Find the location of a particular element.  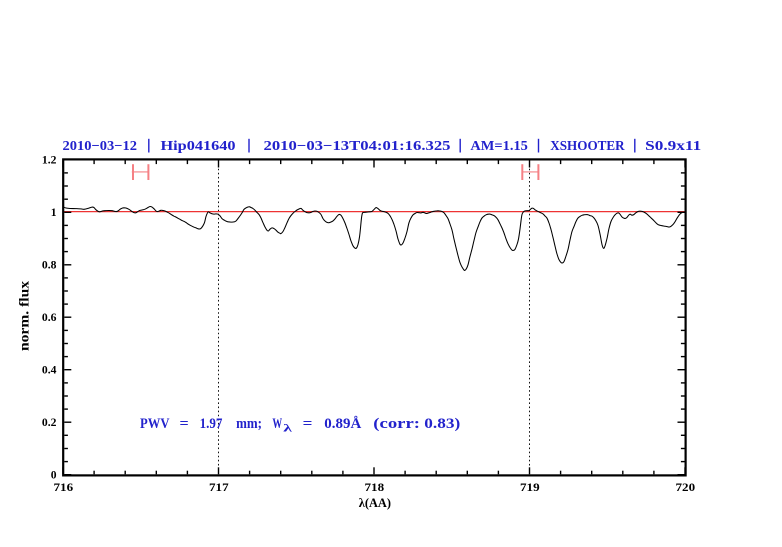

svg-text: 719 is located at coordinates (530, 487).